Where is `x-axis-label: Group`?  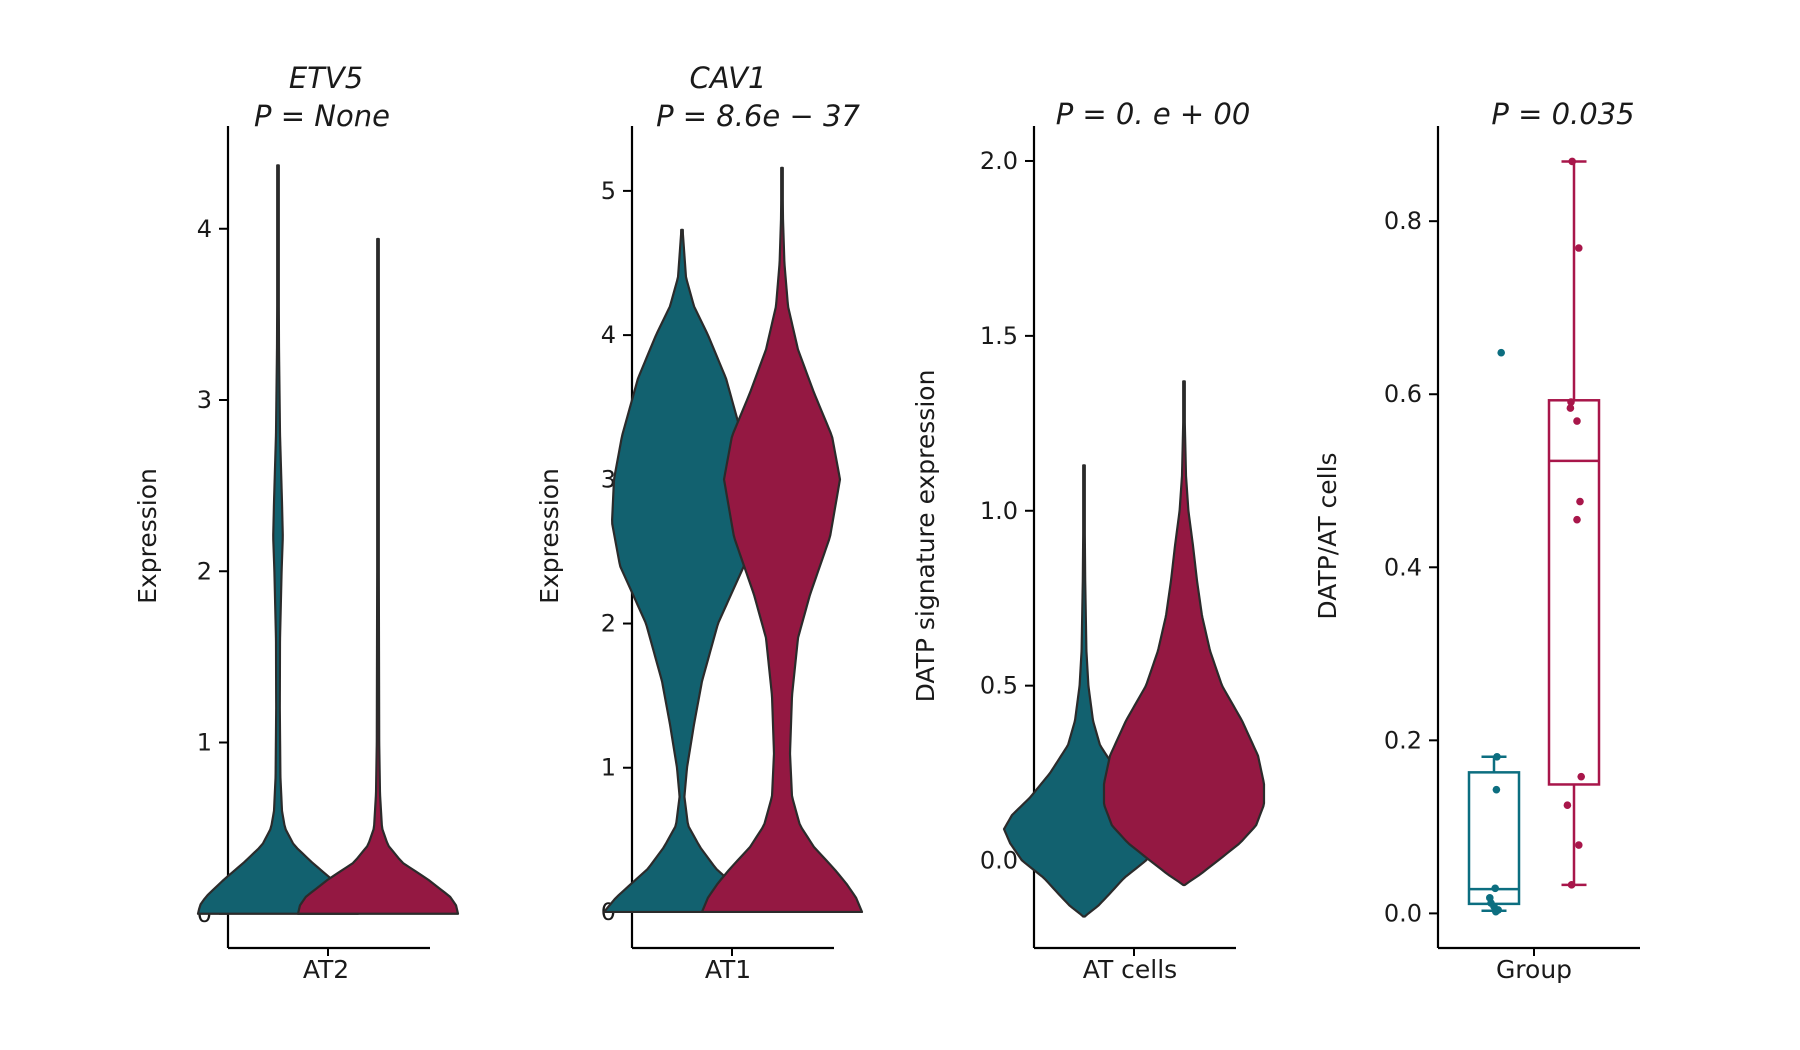 x-axis-label: Group is located at coordinates (1534, 969).